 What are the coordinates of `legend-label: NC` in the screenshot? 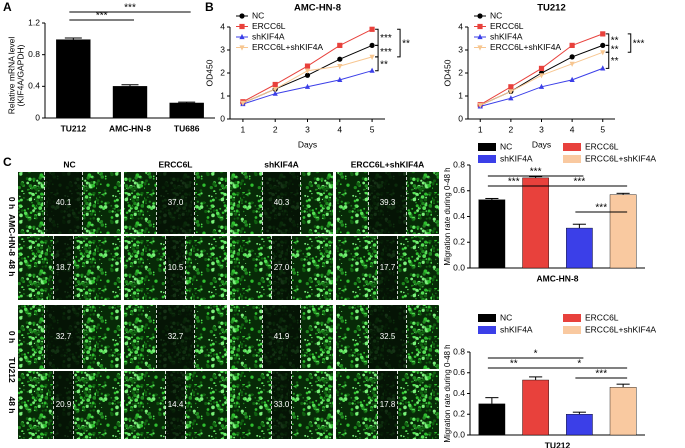 It's located at (506, 146).